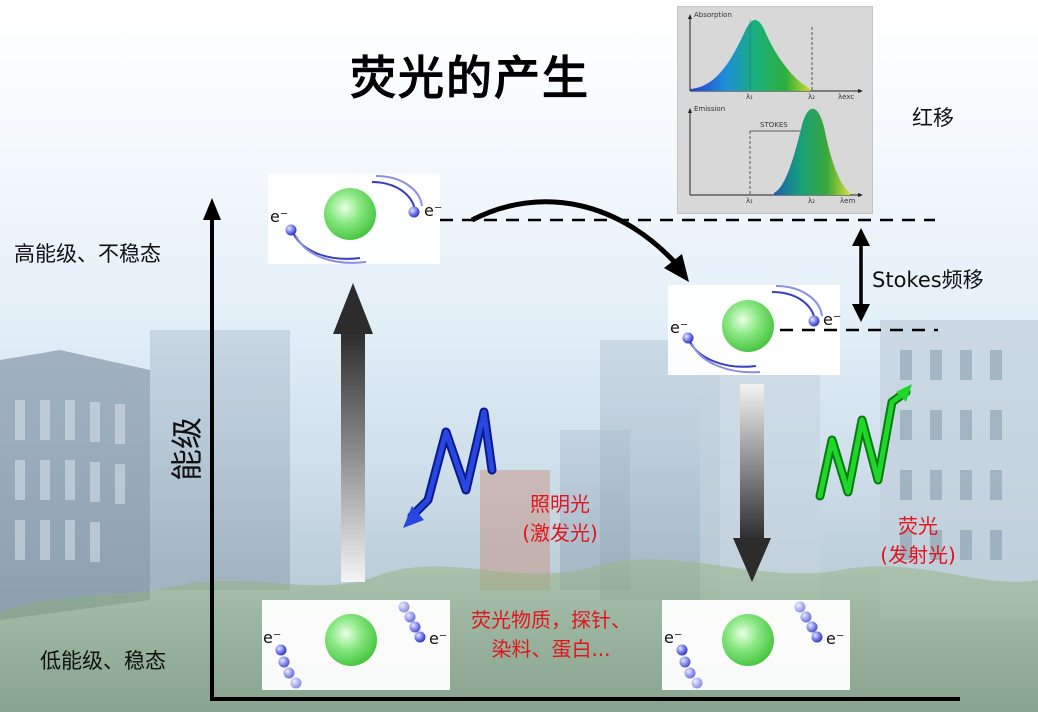 The width and height of the screenshot is (1038, 712). Describe the element at coordinates (713, 15) in the screenshot. I see `absorption-axis-label: Absorption` at that location.